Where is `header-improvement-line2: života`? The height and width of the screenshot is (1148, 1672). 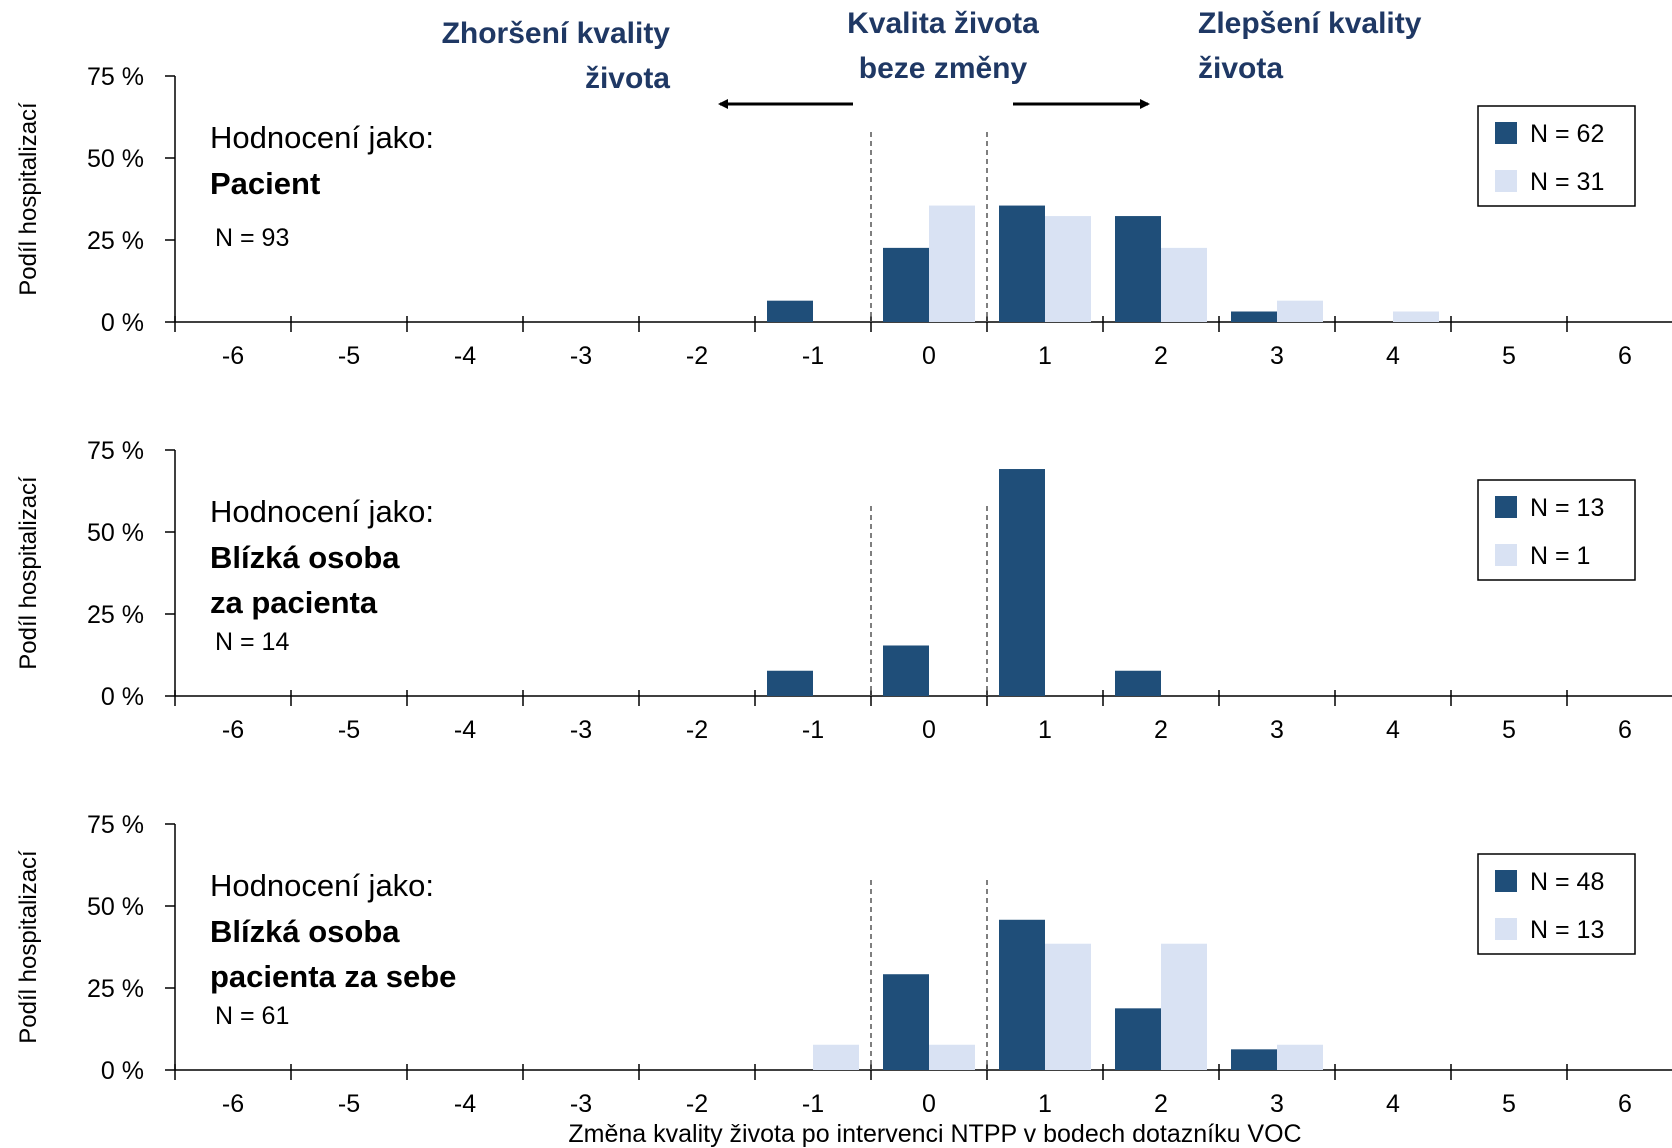
header-improvement-line2: života is located at coordinates (1240, 68).